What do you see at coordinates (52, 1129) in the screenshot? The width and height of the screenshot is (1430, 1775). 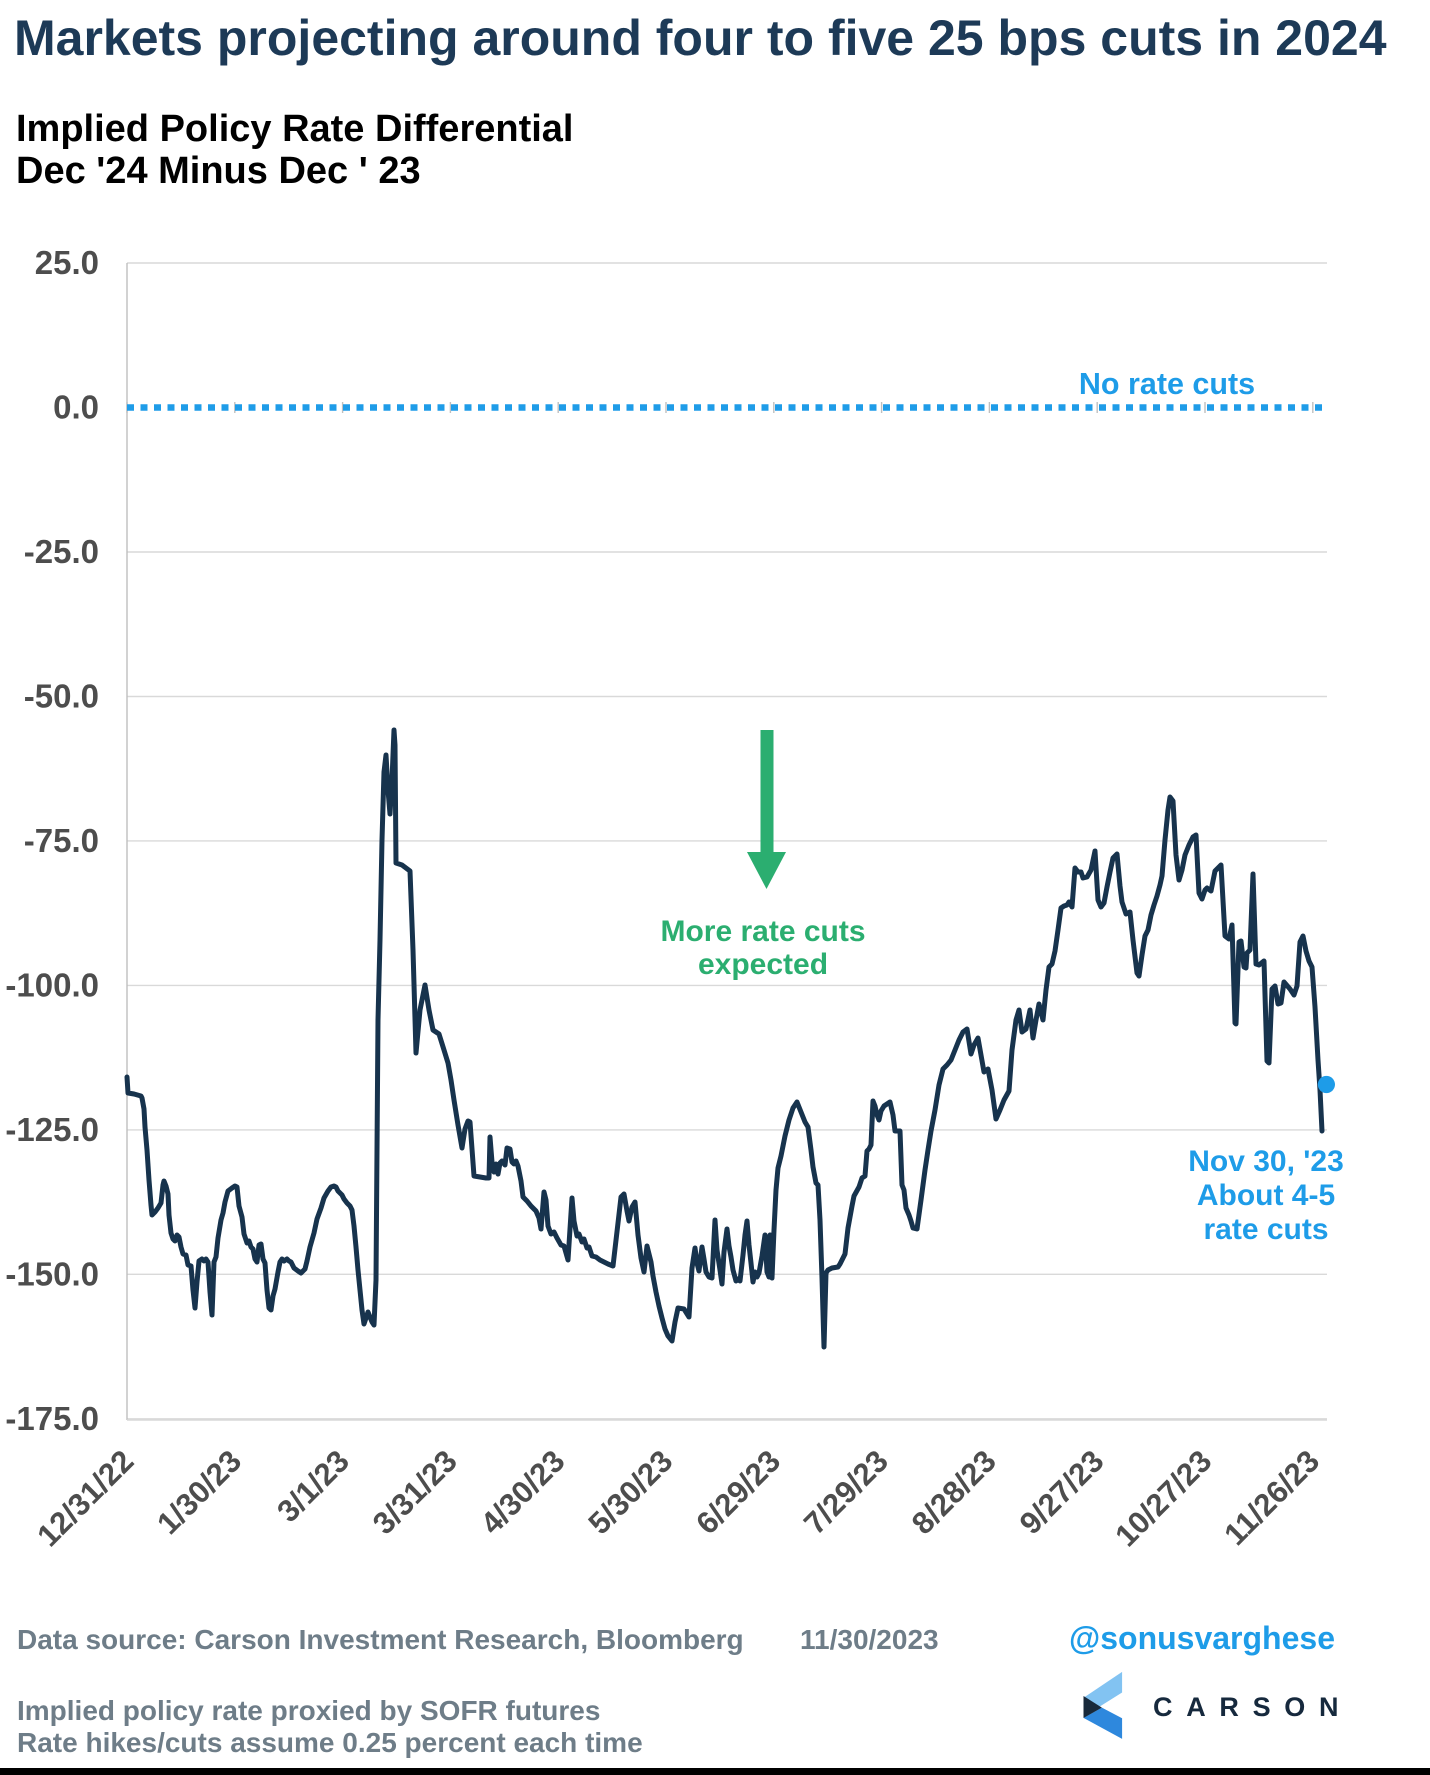 I see `svg-text: -125.0` at bounding box center [52, 1129].